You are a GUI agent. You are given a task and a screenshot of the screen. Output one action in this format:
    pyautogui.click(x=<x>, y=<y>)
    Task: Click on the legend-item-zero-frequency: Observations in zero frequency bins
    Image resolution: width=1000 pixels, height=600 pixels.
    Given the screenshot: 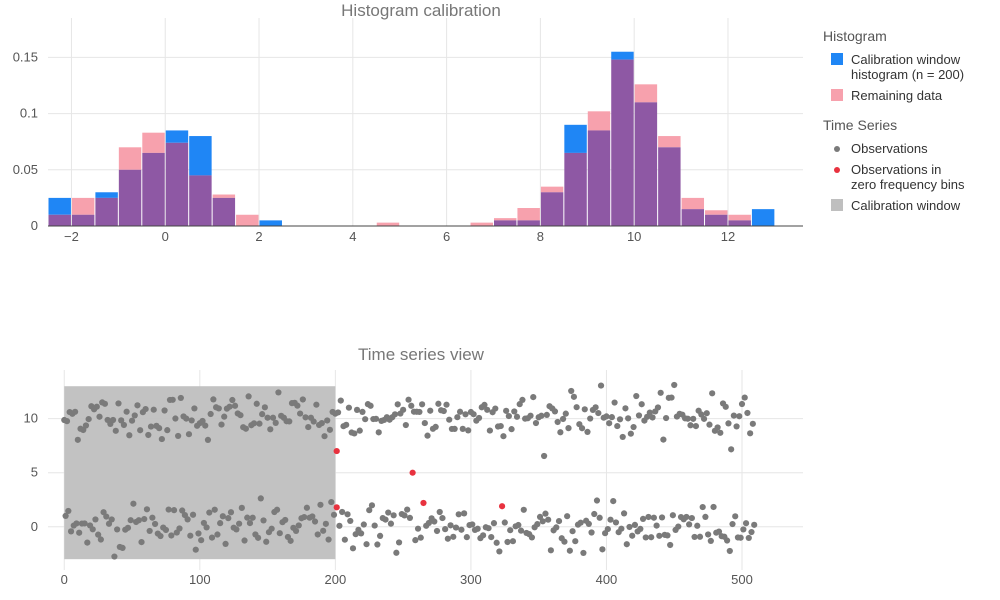 What is the action you would take?
    pyautogui.click(x=910, y=177)
    